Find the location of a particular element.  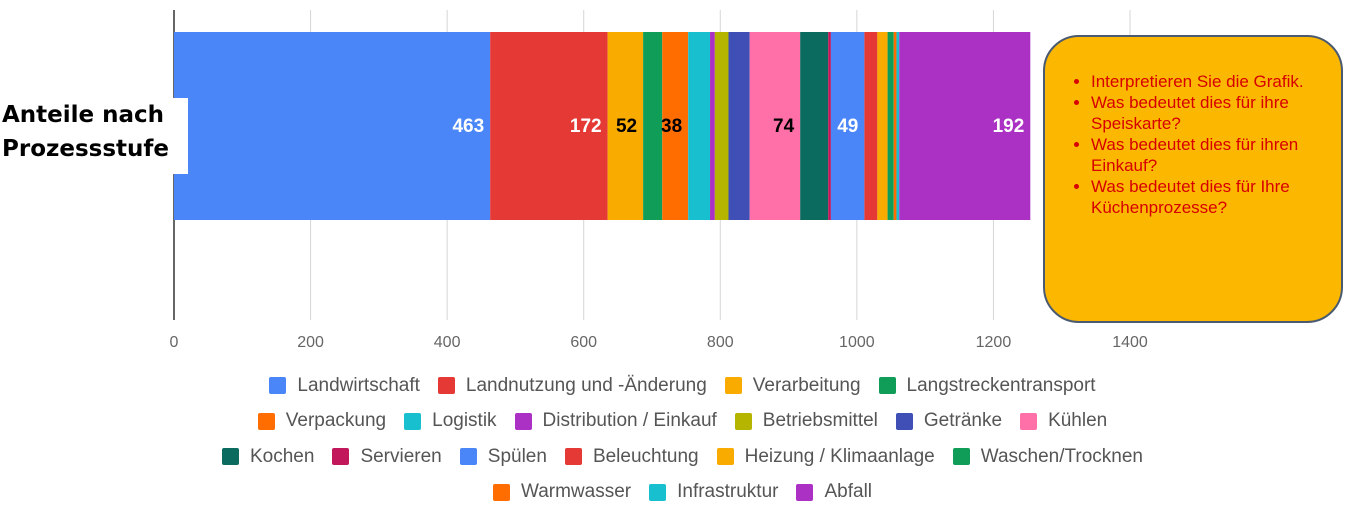

legend-label: Verpackung is located at coordinates (336, 421).